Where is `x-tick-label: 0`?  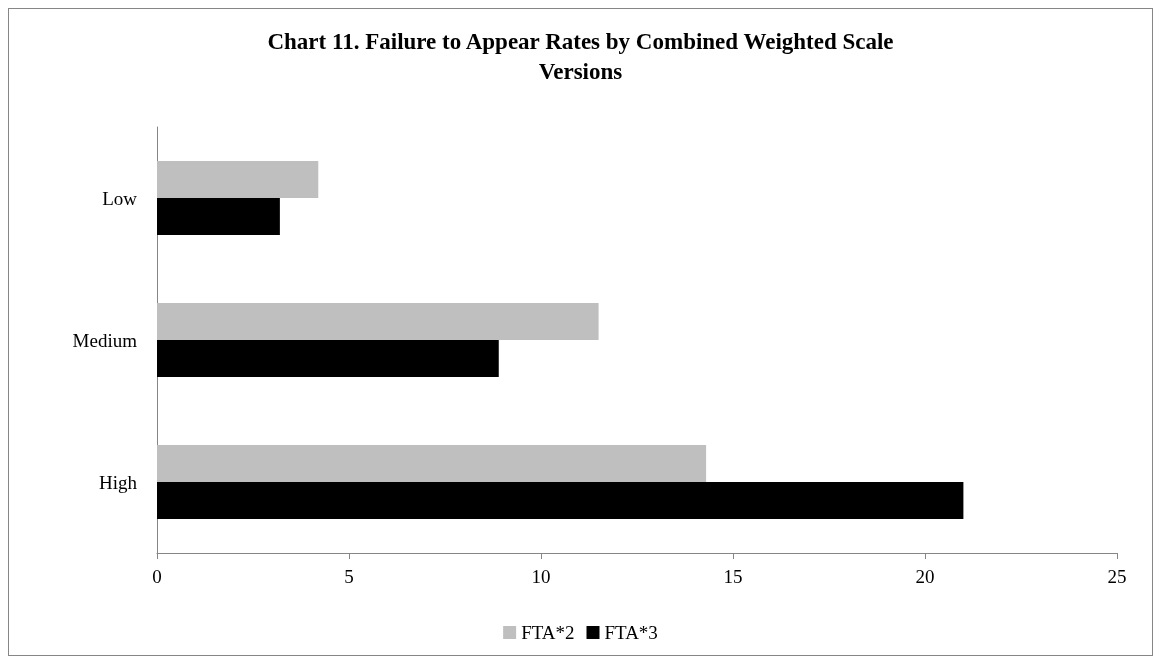 x-tick-label: 0 is located at coordinates (157, 576).